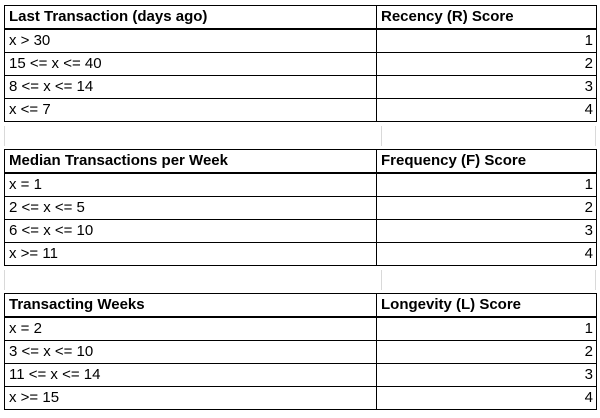  I want to click on score-header-cell: Longevity (L) Score, so click(486, 305).